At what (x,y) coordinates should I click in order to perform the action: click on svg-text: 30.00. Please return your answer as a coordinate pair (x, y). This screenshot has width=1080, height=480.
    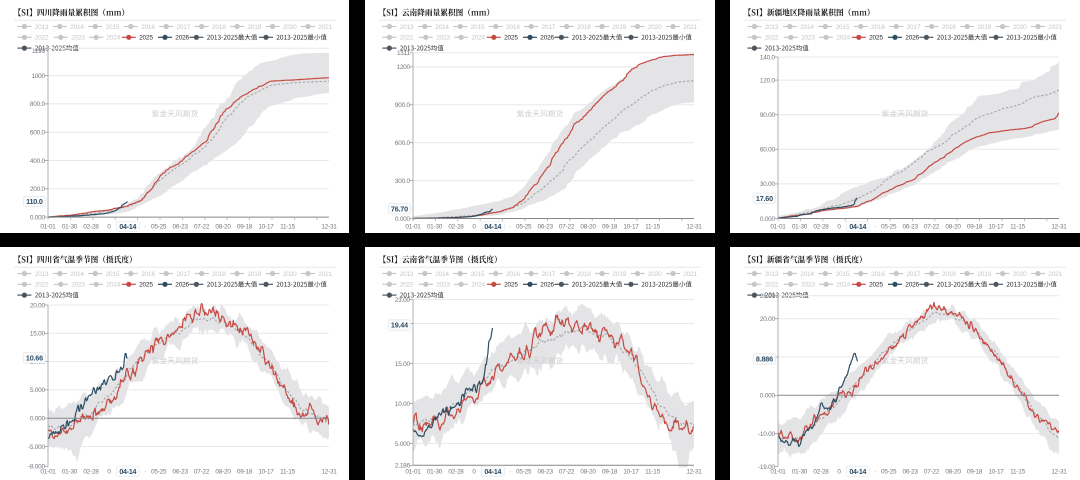
    Looking at the image, I should click on (767, 184).